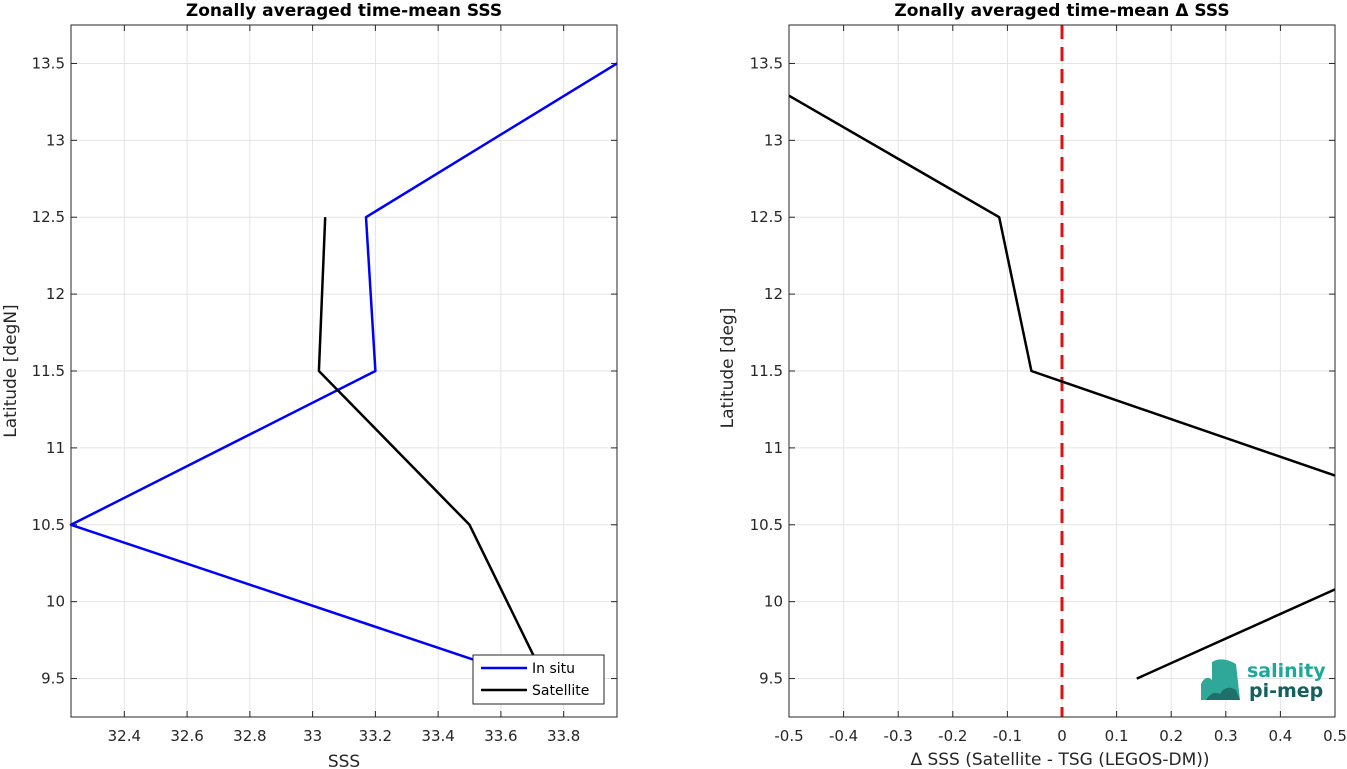 The width and height of the screenshot is (1347, 769). Describe the element at coordinates (728, 368) in the screenshot. I see `right-y-axis-label: Latitude [deg]` at that location.